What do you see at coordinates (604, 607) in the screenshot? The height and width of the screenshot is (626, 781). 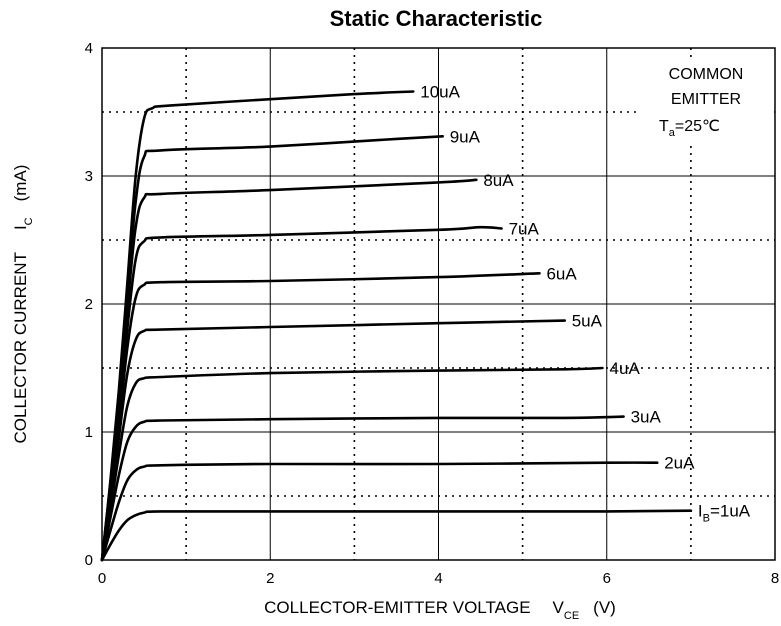 I see `x-axis-unit: (V)` at bounding box center [604, 607].